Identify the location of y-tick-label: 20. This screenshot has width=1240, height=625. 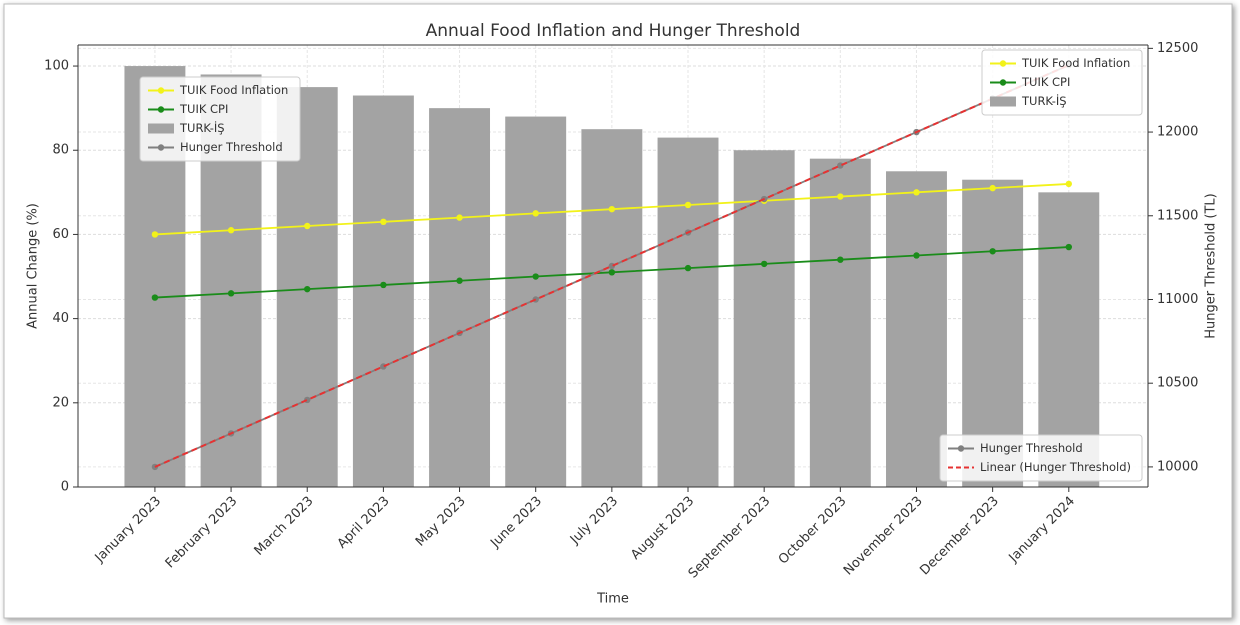
(60, 402).